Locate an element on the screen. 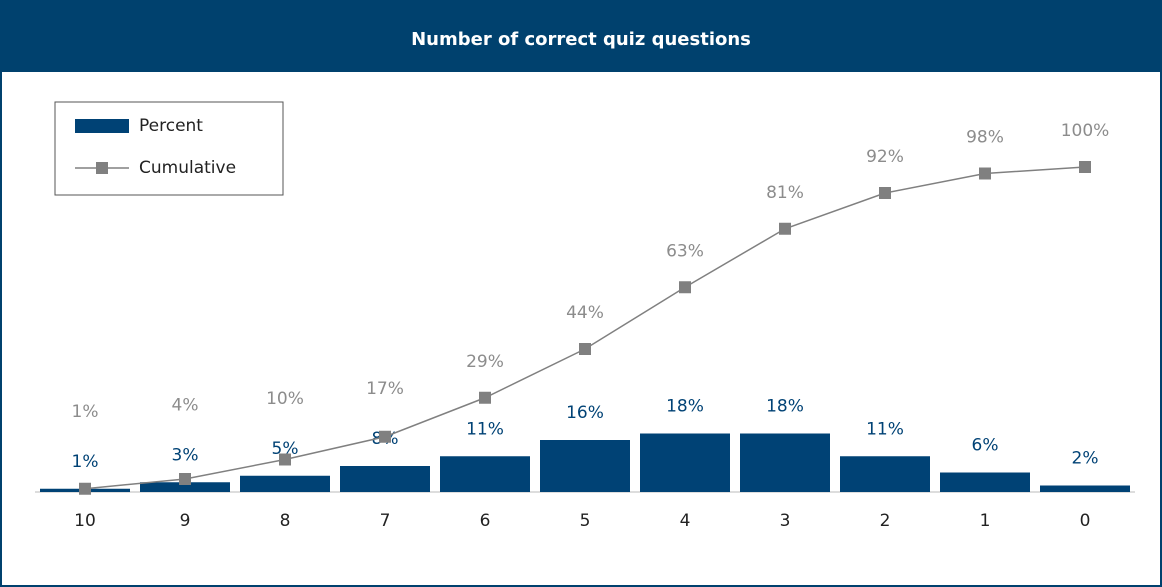 This screenshot has width=1162, height=587. x-tick-label: 10 is located at coordinates (85, 521).